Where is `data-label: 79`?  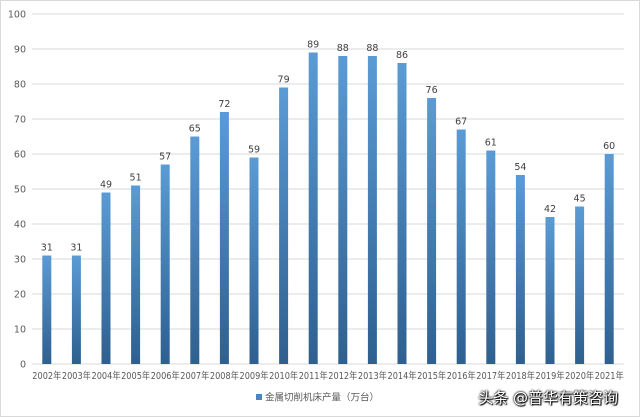
data-label: 79 is located at coordinates (284, 80).